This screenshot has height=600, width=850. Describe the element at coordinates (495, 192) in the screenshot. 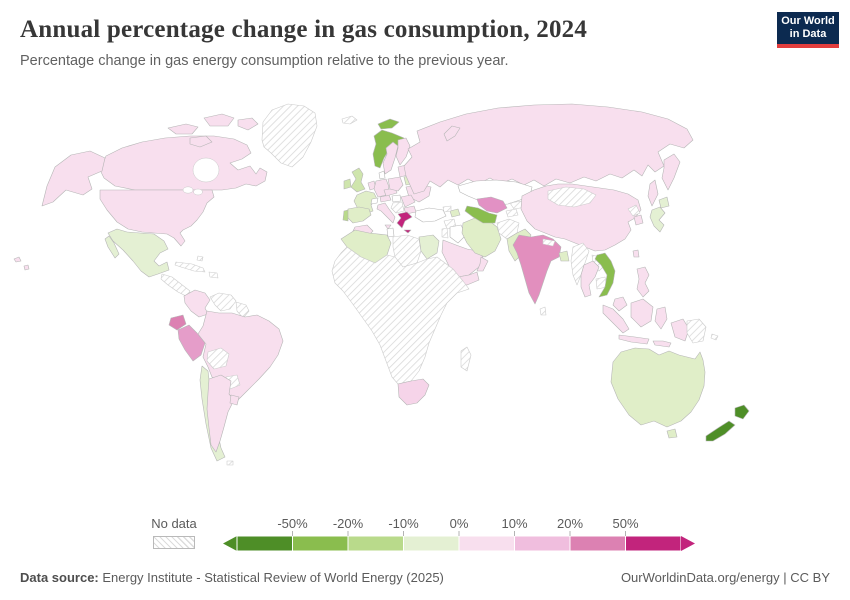

I see `country-kazakhstan` at that location.